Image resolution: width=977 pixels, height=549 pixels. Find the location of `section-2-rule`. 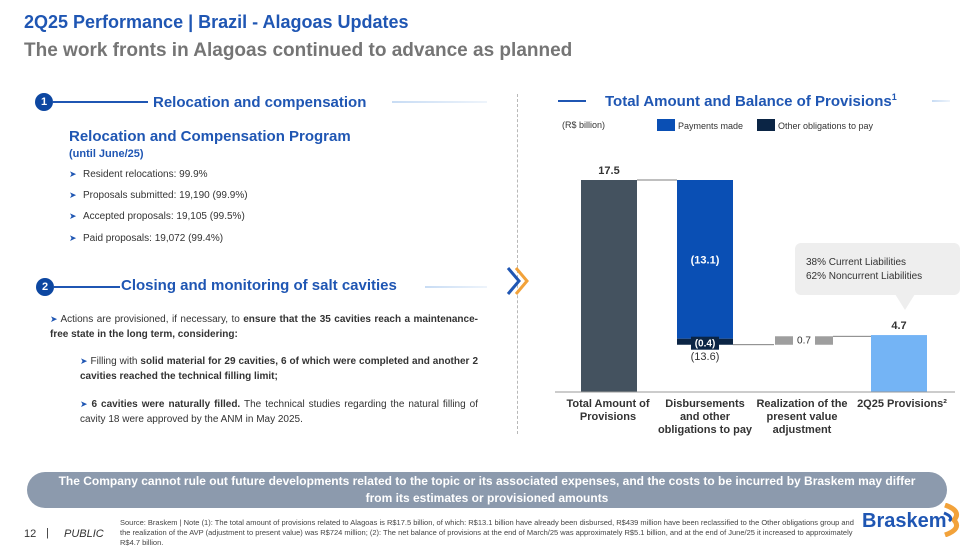

section-2-rule is located at coordinates (87, 287).